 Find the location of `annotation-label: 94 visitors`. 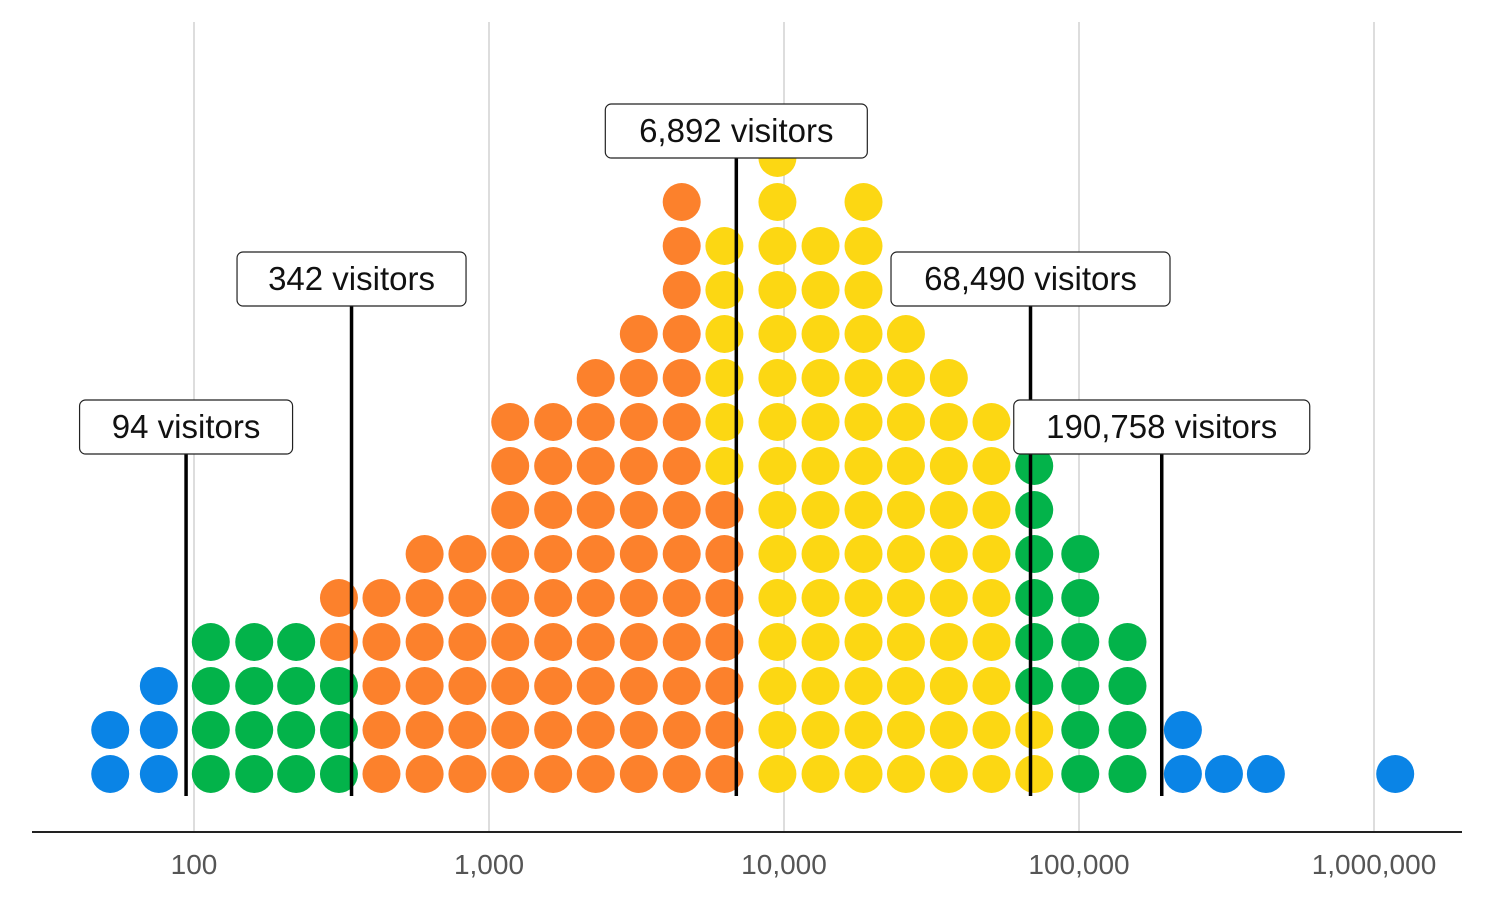

annotation-label: 94 visitors is located at coordinates (186, 426).